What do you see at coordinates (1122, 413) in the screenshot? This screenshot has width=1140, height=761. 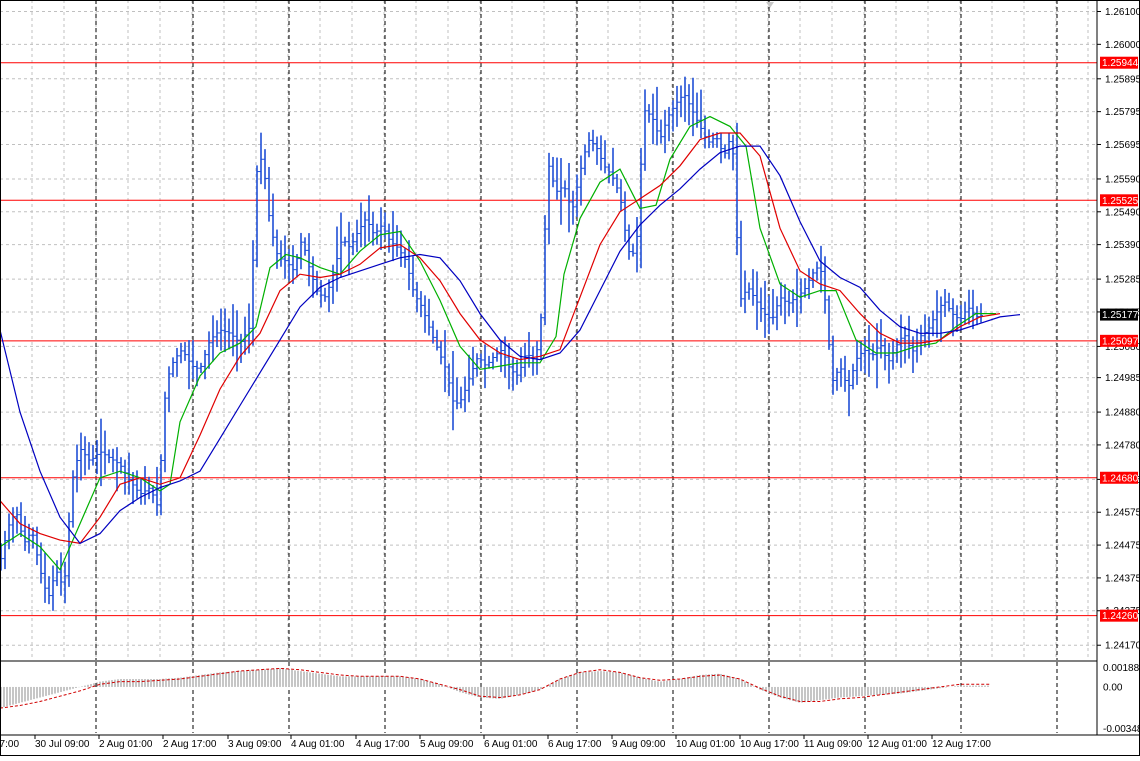 I see `y-tick-label: 1.24880` at bounding box center [1122, 413].